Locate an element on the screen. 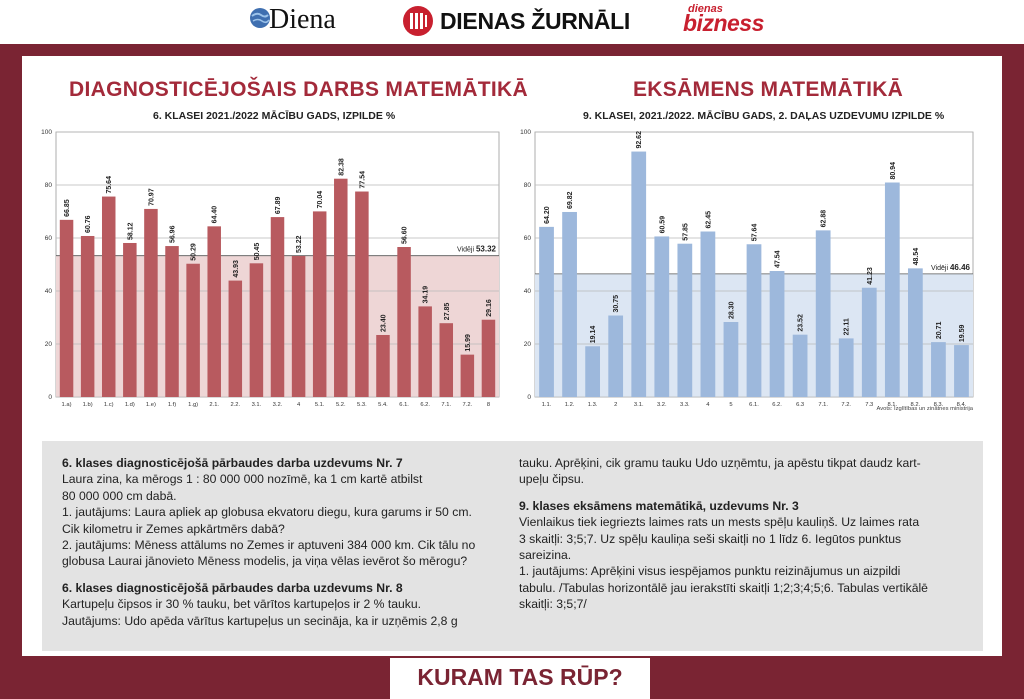 The image size is (1024, 699). chart2-xtick-label: 8.3. is located at coordinates (939, 405).